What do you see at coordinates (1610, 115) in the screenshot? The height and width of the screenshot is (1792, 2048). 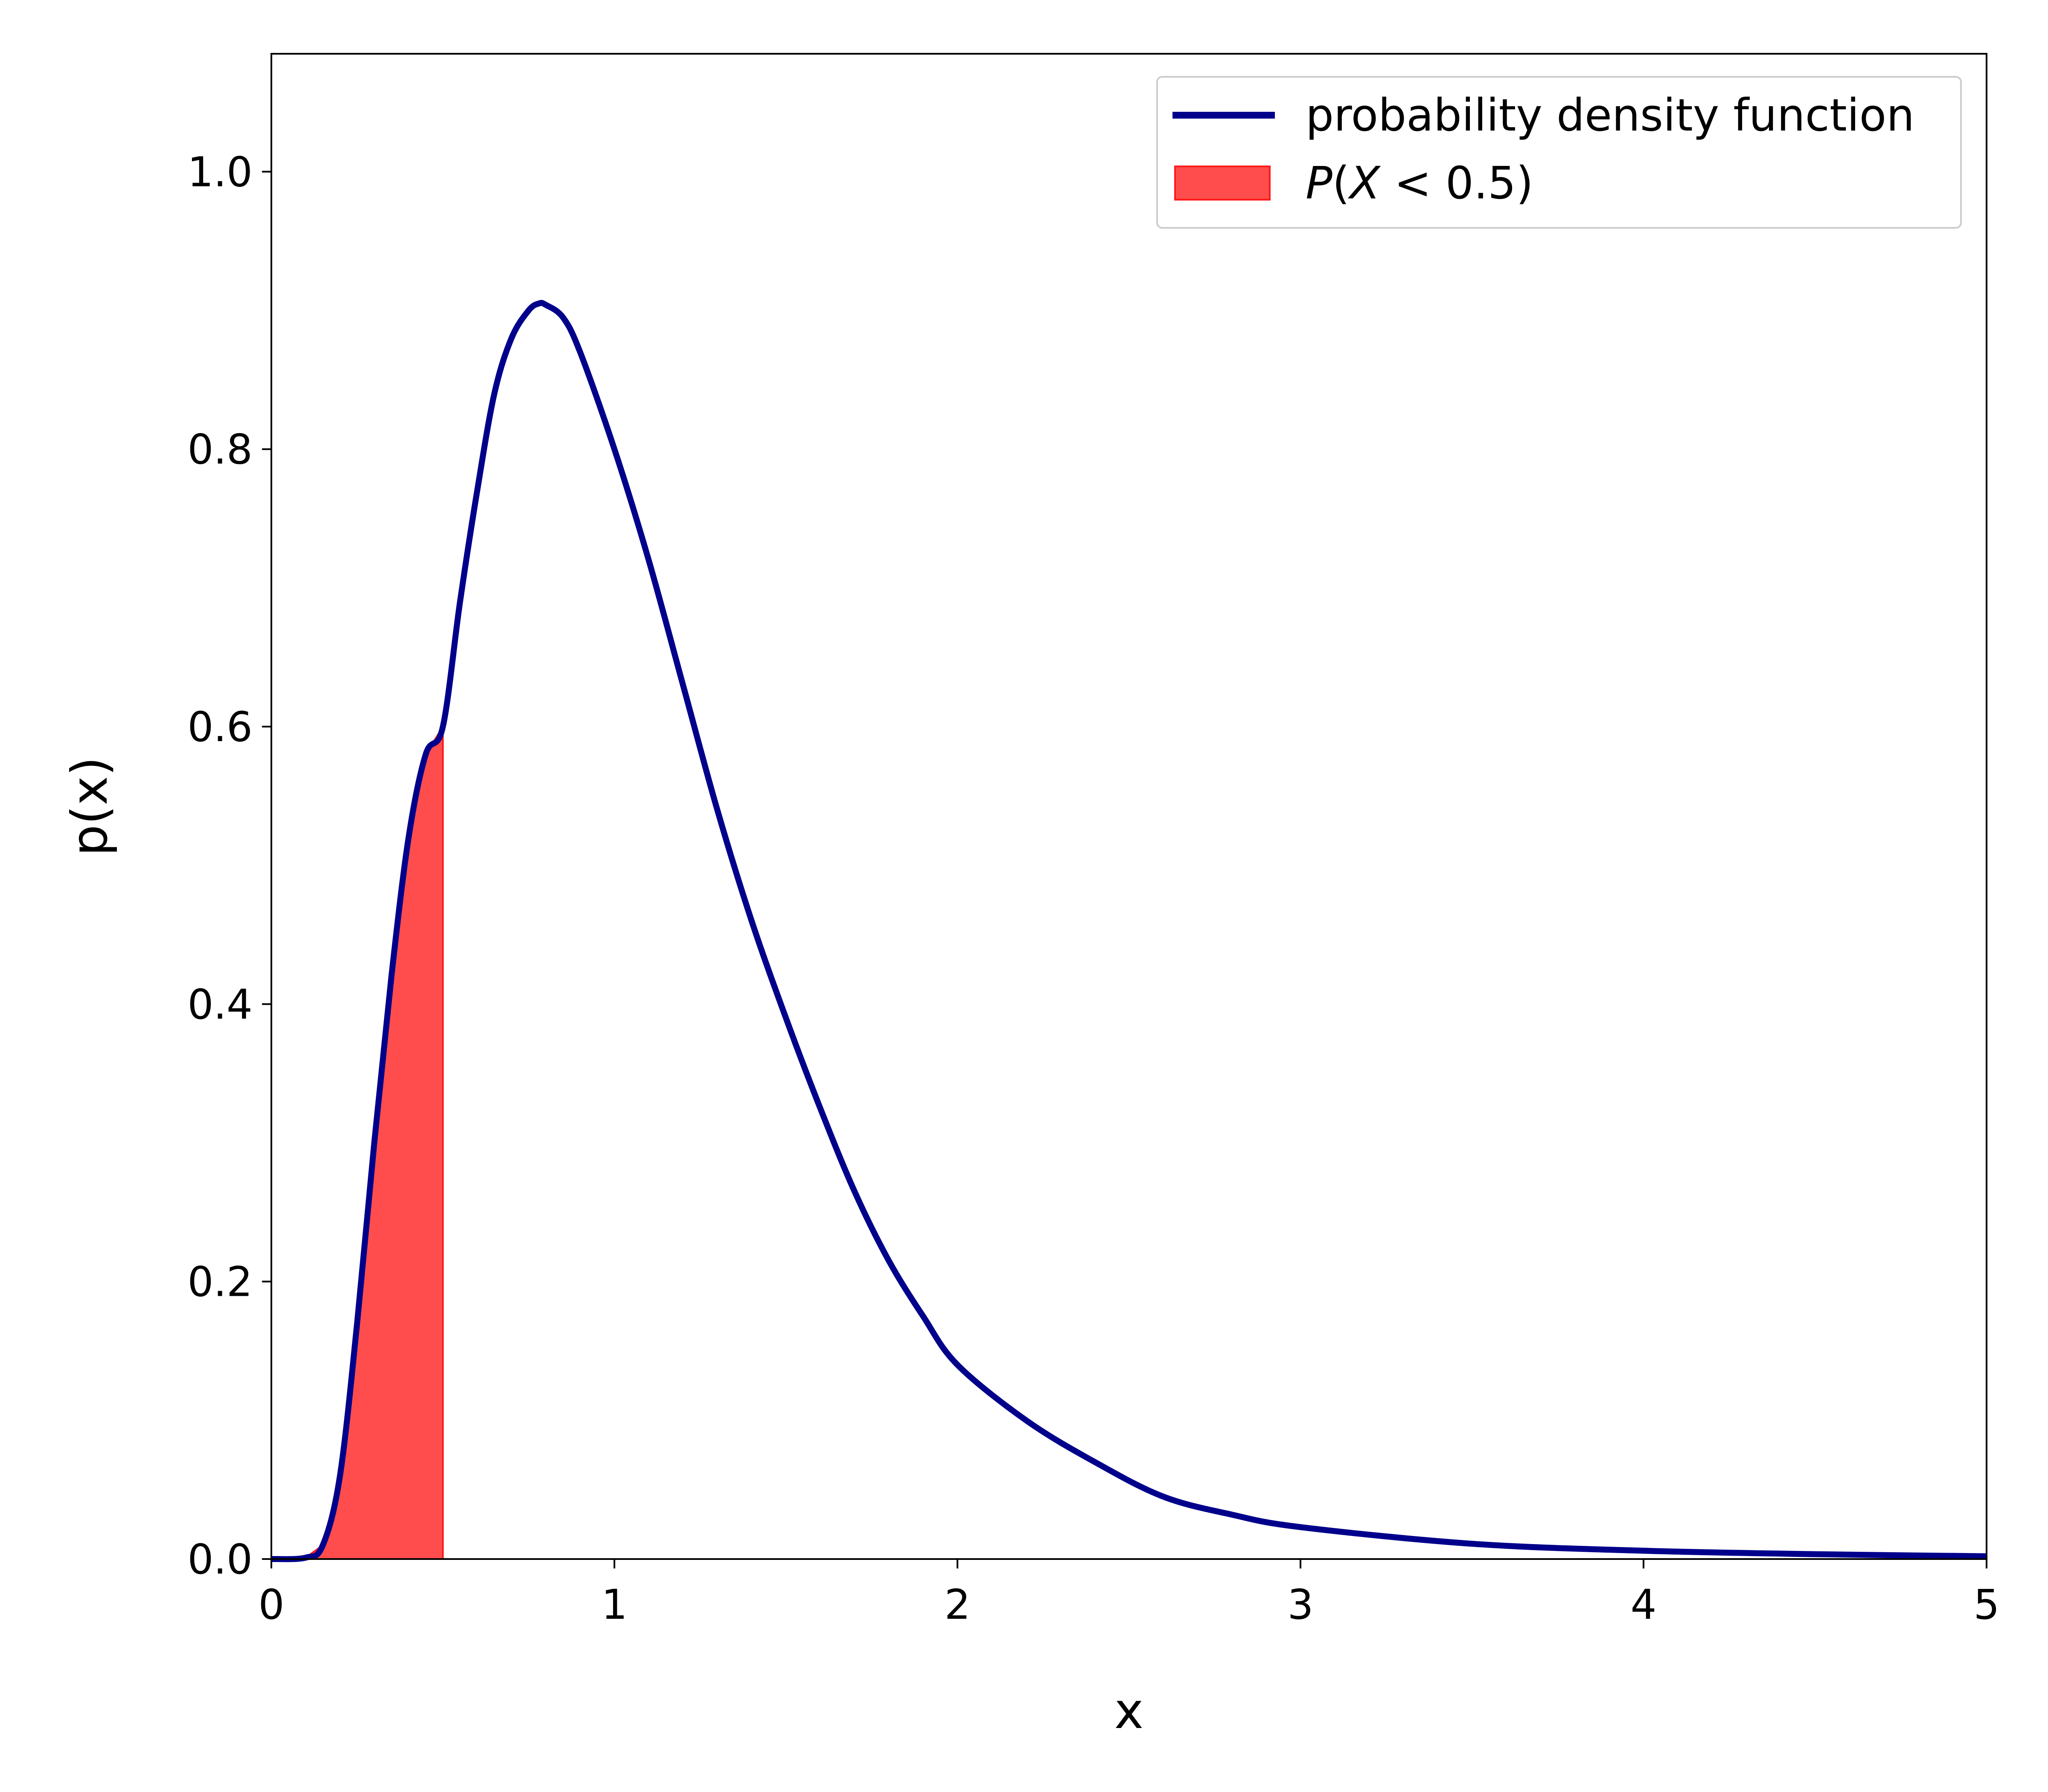 I see `legend-pdf-label: probability density function` at bounding box center [1610, 115].